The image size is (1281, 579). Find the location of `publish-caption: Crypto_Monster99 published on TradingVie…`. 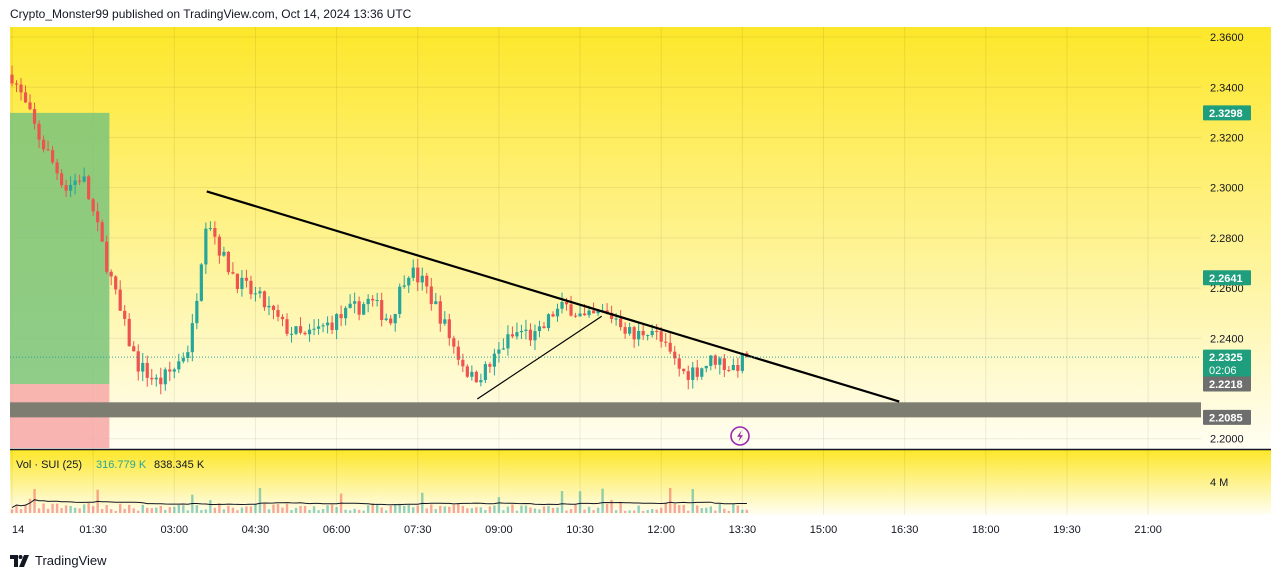

publish-caption: Crypto_Monster99 published on TradingVie… is located at coordinates (211, 14).